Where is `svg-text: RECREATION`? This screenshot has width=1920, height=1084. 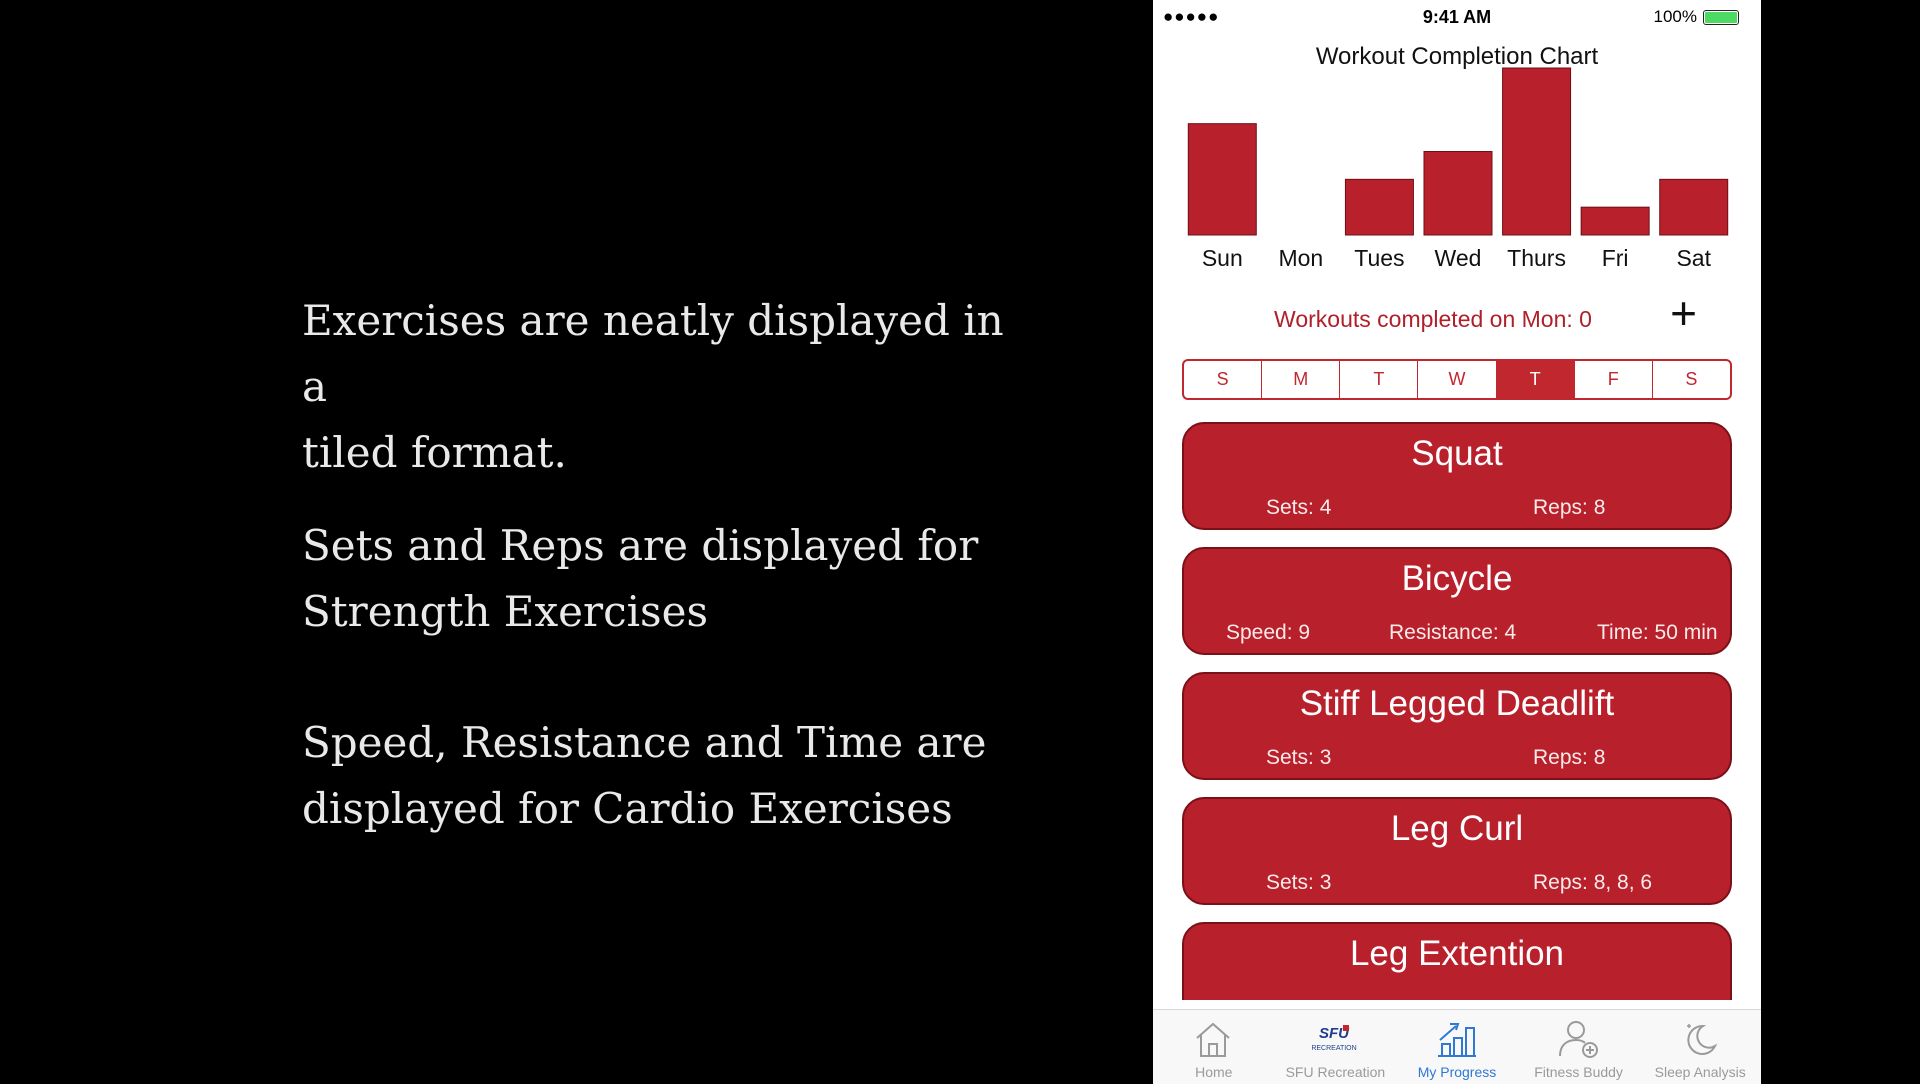 svg-text: RECREATION is located at coordinates (1334, 1048).